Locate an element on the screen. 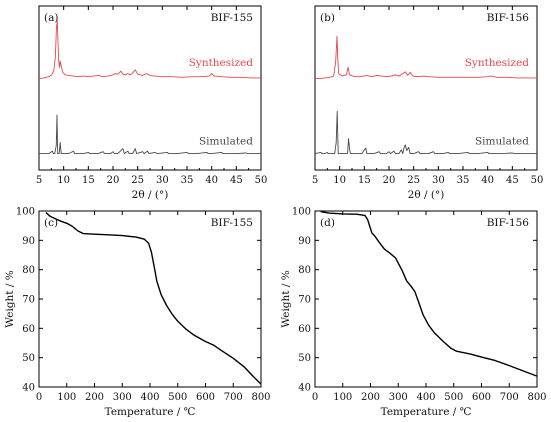  panel-label: (a) is located at coordinates (51, 18).